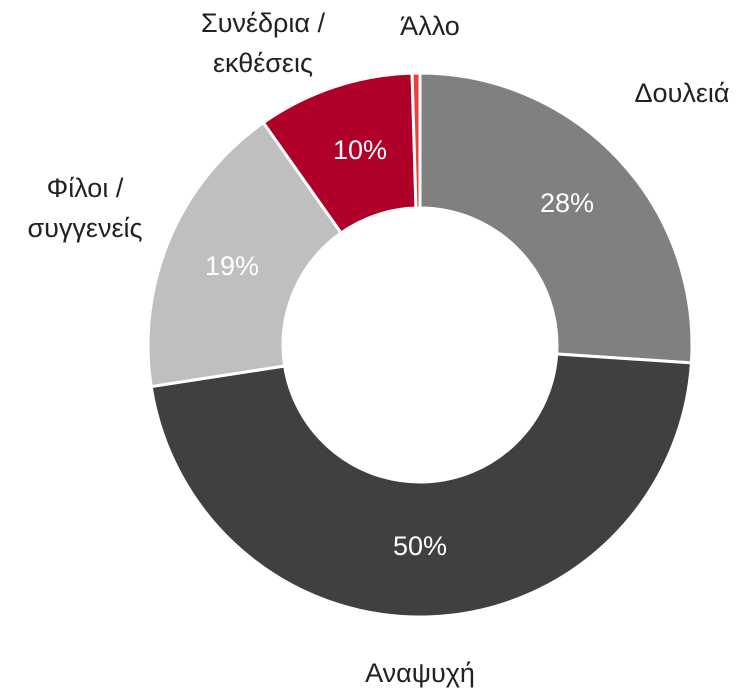  I want to click on category-label-line: Συνέδρια /, so click(263, 23).